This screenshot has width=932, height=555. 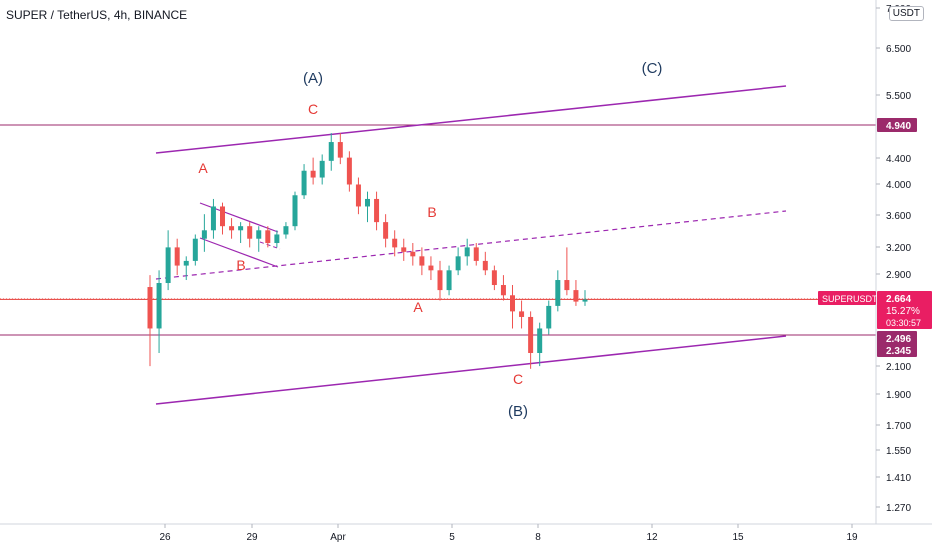 I want to click on last-price-badge, so click(x=904, y=310).